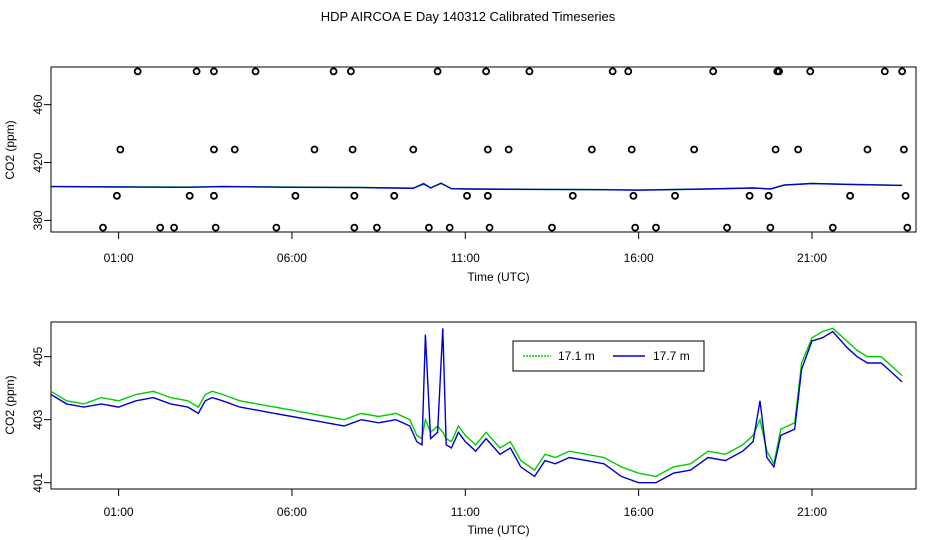  Describe the element at coordinates (671, 356) in the screenshot. I see `legend-label-17-7m: 17.7 m` at that location.